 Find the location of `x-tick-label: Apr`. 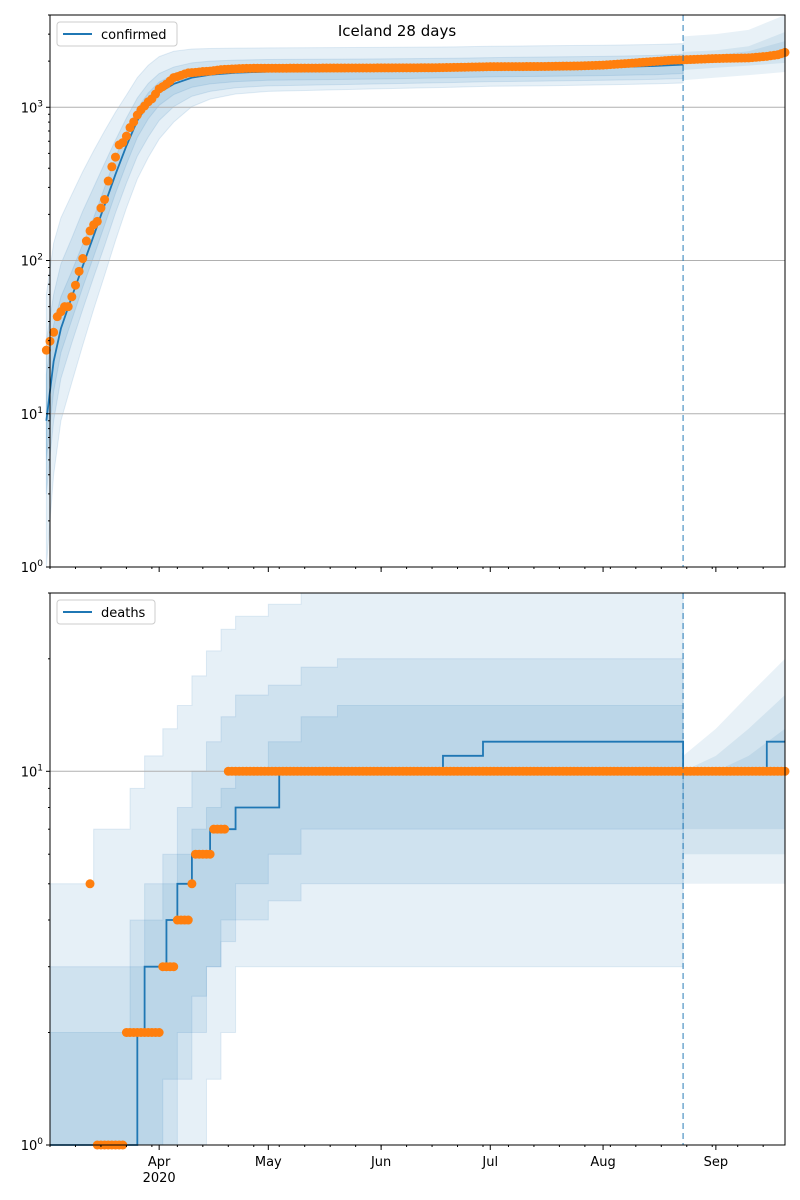

x-tick-label: Apr is located at coordinates (159, 1162).